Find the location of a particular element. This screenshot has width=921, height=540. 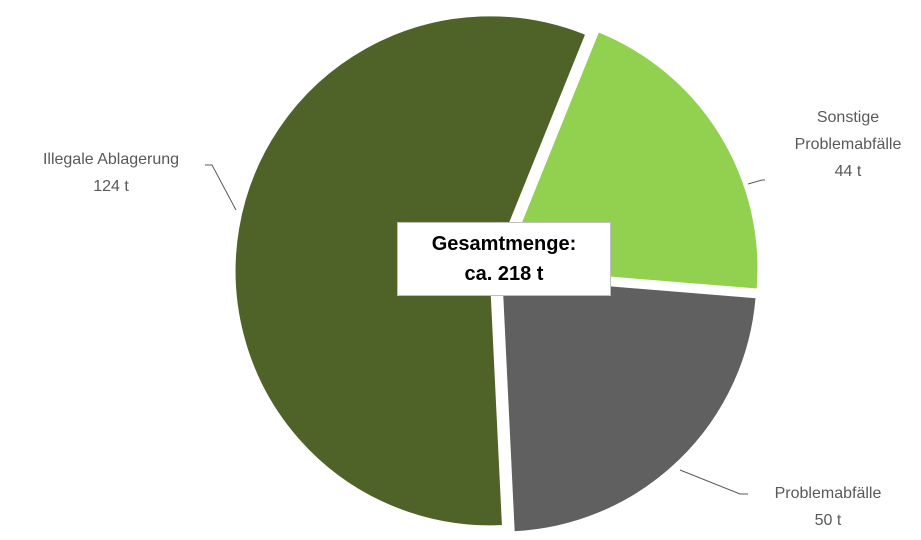

value-label: 50 t is located at coordinates (828, 520).